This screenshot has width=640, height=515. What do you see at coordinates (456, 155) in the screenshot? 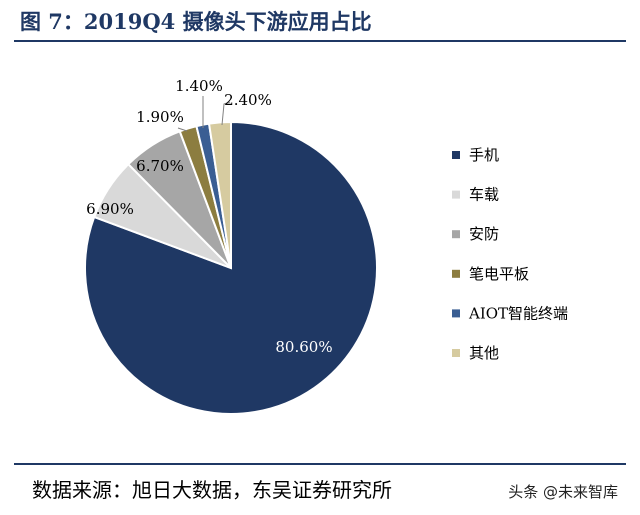
I see `legend-swatch-phone` at bounding box center [456, 155].